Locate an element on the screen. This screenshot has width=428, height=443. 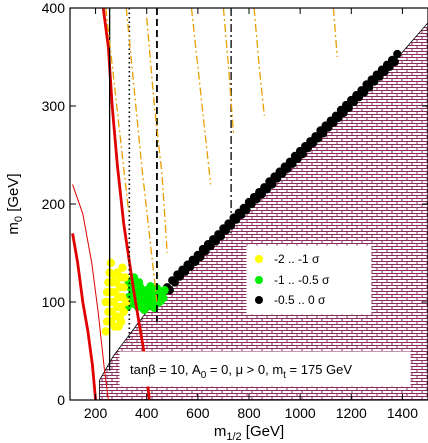
x-tick-label-6: 1400 is located at coordinates (402, 413).